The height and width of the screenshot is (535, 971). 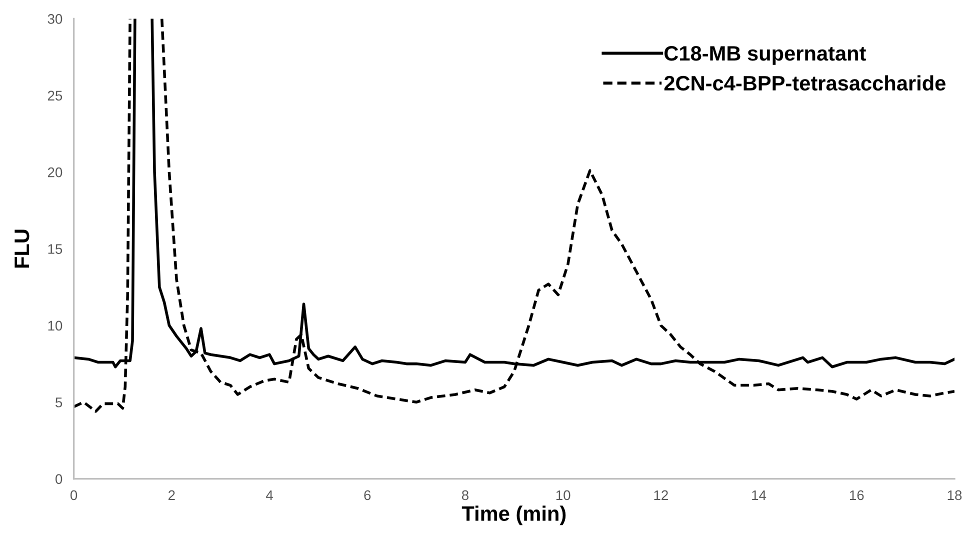 What do you see at coordinates (759, 495) in the screenshot?
I see `x-tick-label: 14` at bounding box center [759, 495].